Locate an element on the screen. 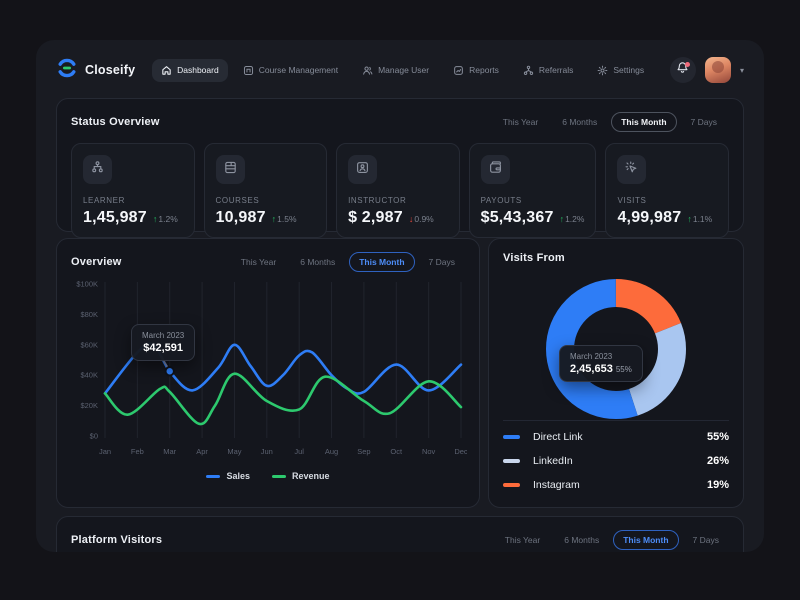 The width and height of the screenshot is (800, 600). line-chart-legend: Sales Revenue is located at coordinates (268, 476).